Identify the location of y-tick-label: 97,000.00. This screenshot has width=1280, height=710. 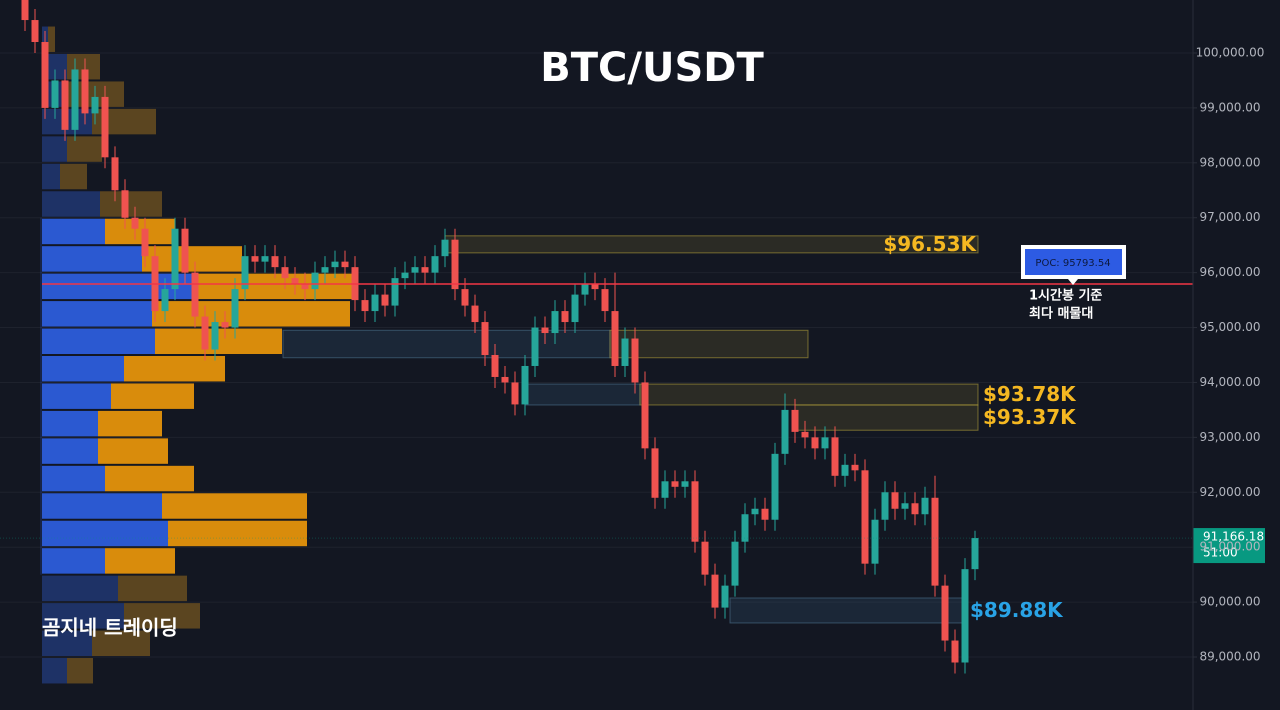
(1229, 217).